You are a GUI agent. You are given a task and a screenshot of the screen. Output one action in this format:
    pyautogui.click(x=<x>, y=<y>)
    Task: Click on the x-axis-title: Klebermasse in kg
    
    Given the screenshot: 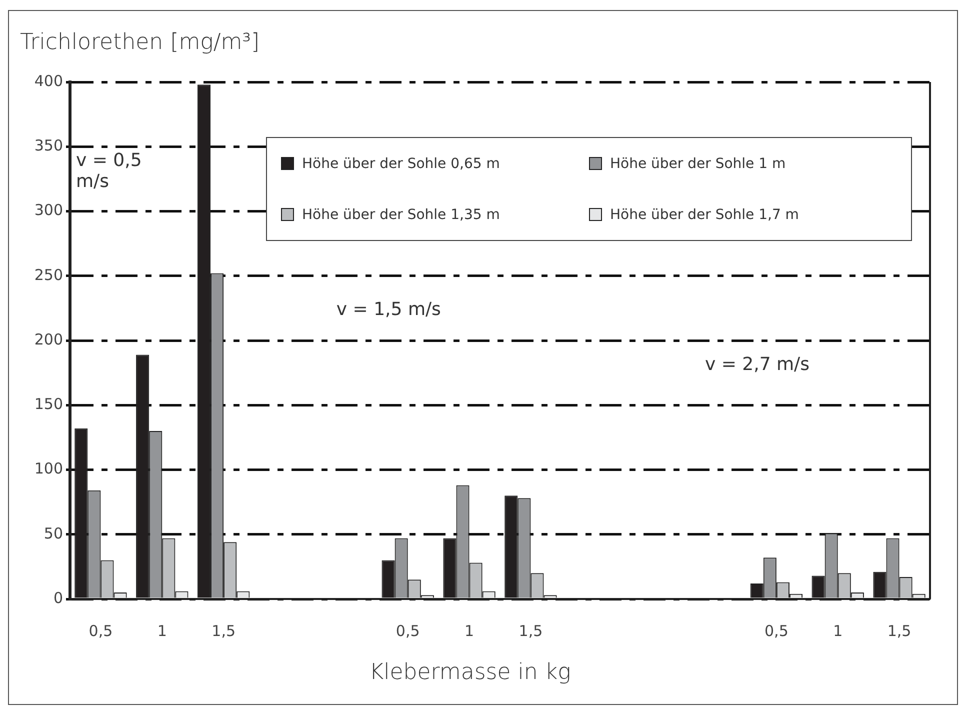 What is the action you would take?
    pyautogui.click(x=470, y=672)
    